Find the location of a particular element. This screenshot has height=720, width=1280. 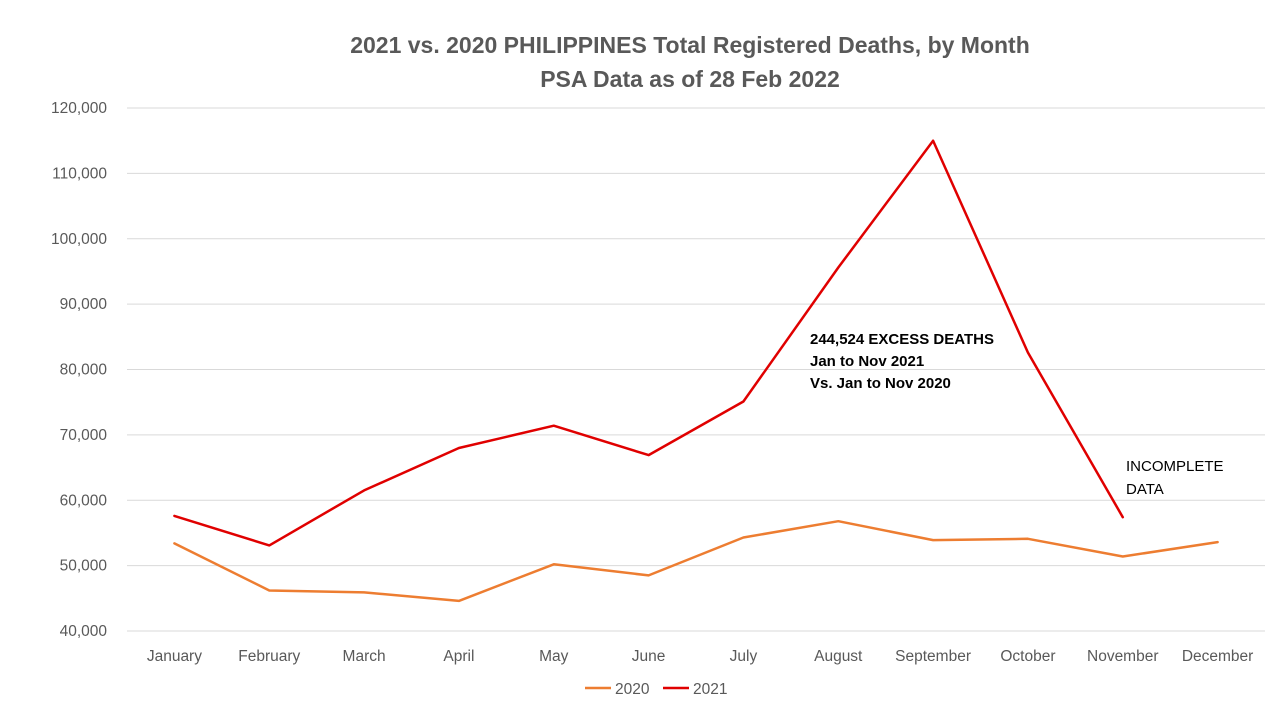

legend-label-2021: 2021 is located at coordinates (710, 689).